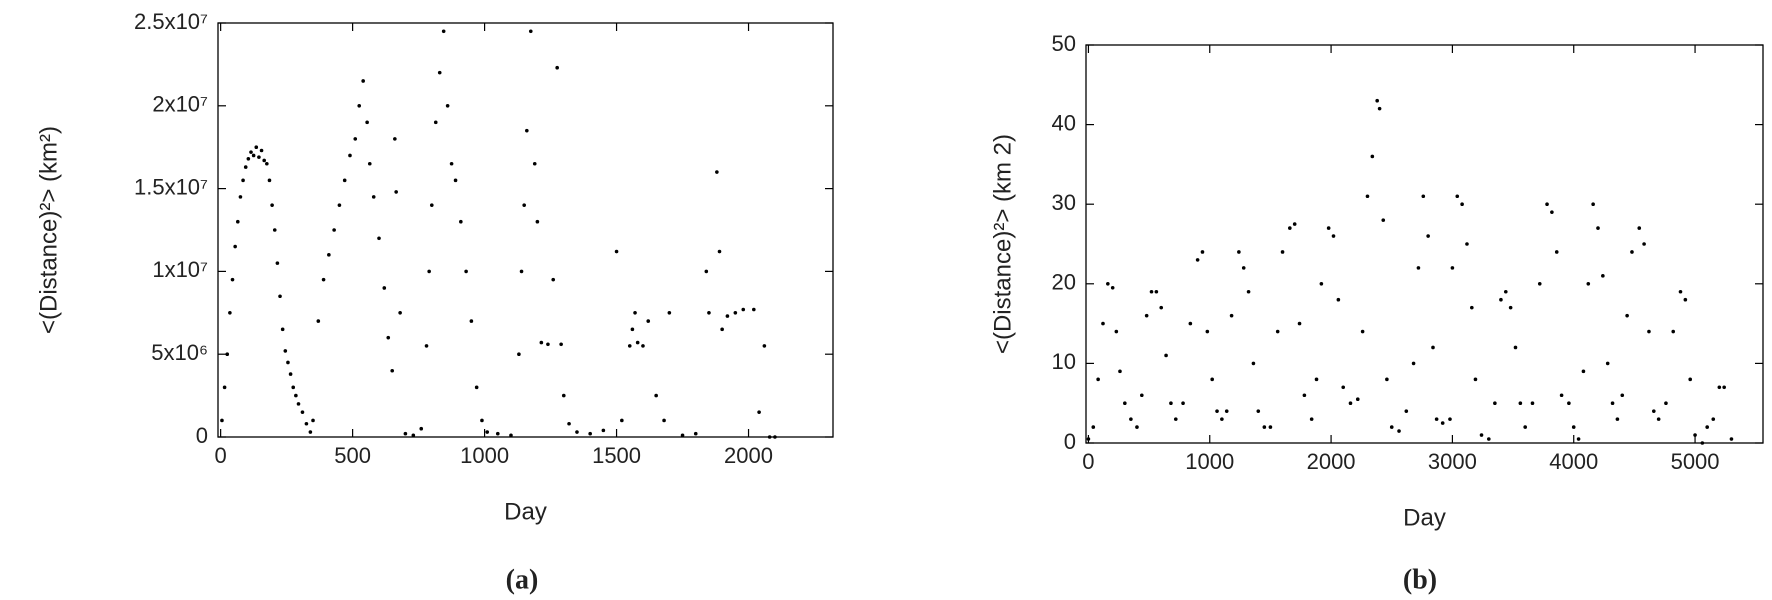  Describe the element at coordinates (484, 455) in the screenshot. I see `x-tick-label: 1000` at that location.